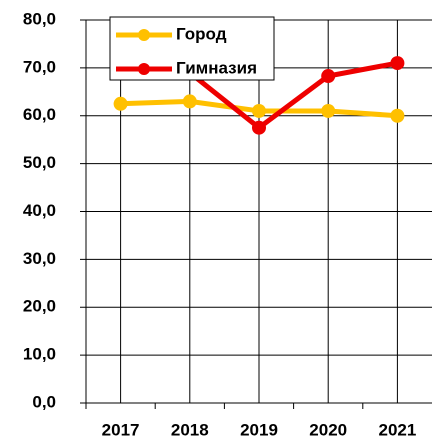 This screenshot has height=439, width=432. Describe the element at coordinates (201, 33) in the screenshot. I see `legend-label: Город` at that location.